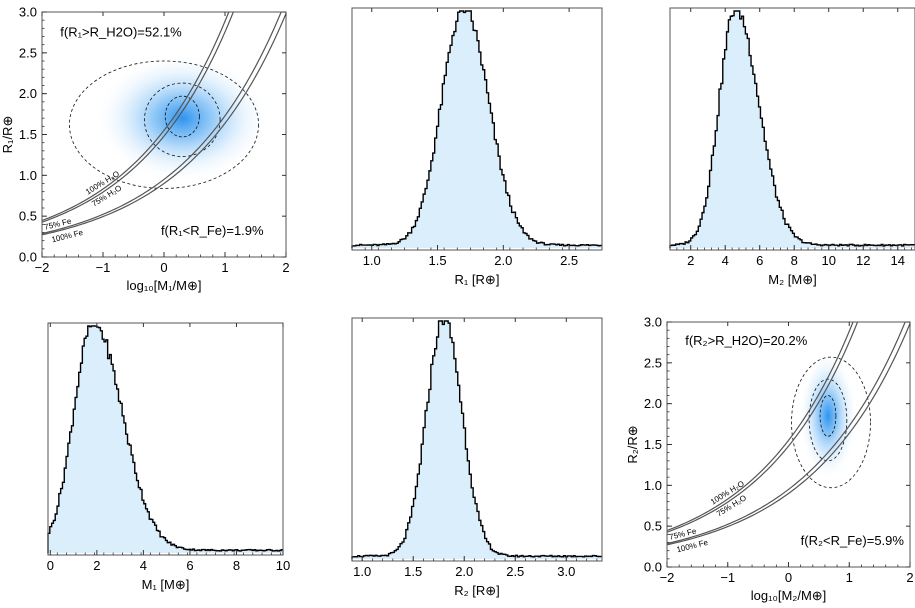 This screenshot has width=915, height=608. What do you see at coordinates (166, 584) in the screenshot?
I see `p4-xlabel: M₁ [M⊕]` at bounding box center [166, 584].